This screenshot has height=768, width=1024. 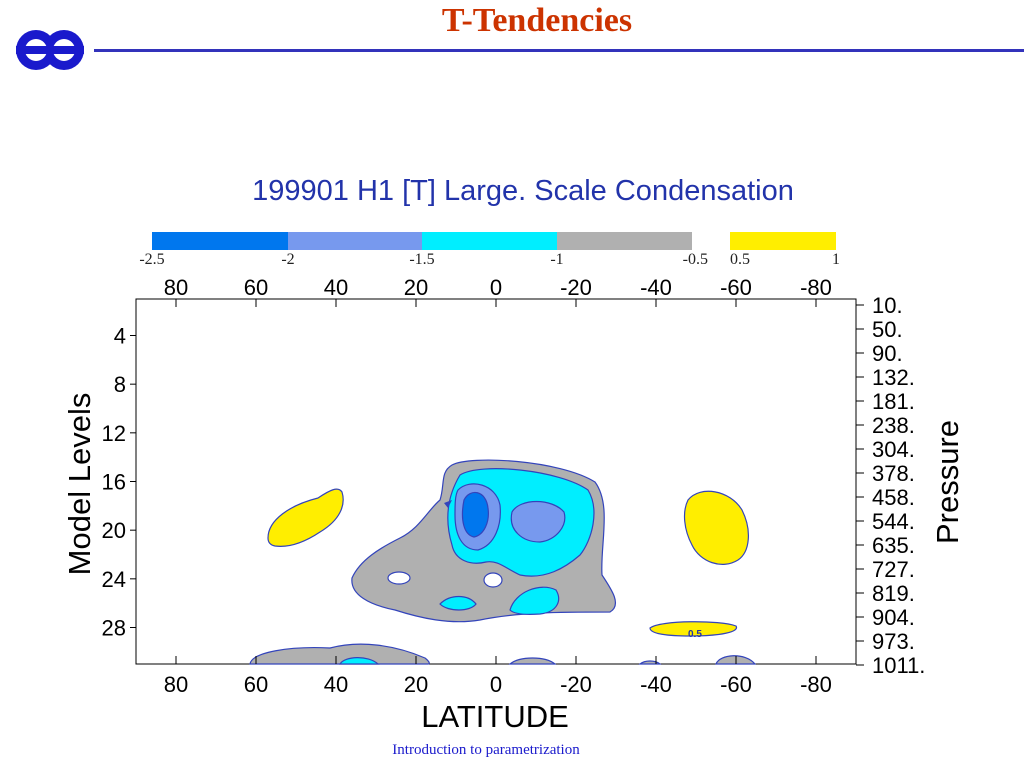 What do you see at coordinates (893, 473) in the screenshot?
I see `pressure-tick-label: 378.` at bounding box center [893, 473].